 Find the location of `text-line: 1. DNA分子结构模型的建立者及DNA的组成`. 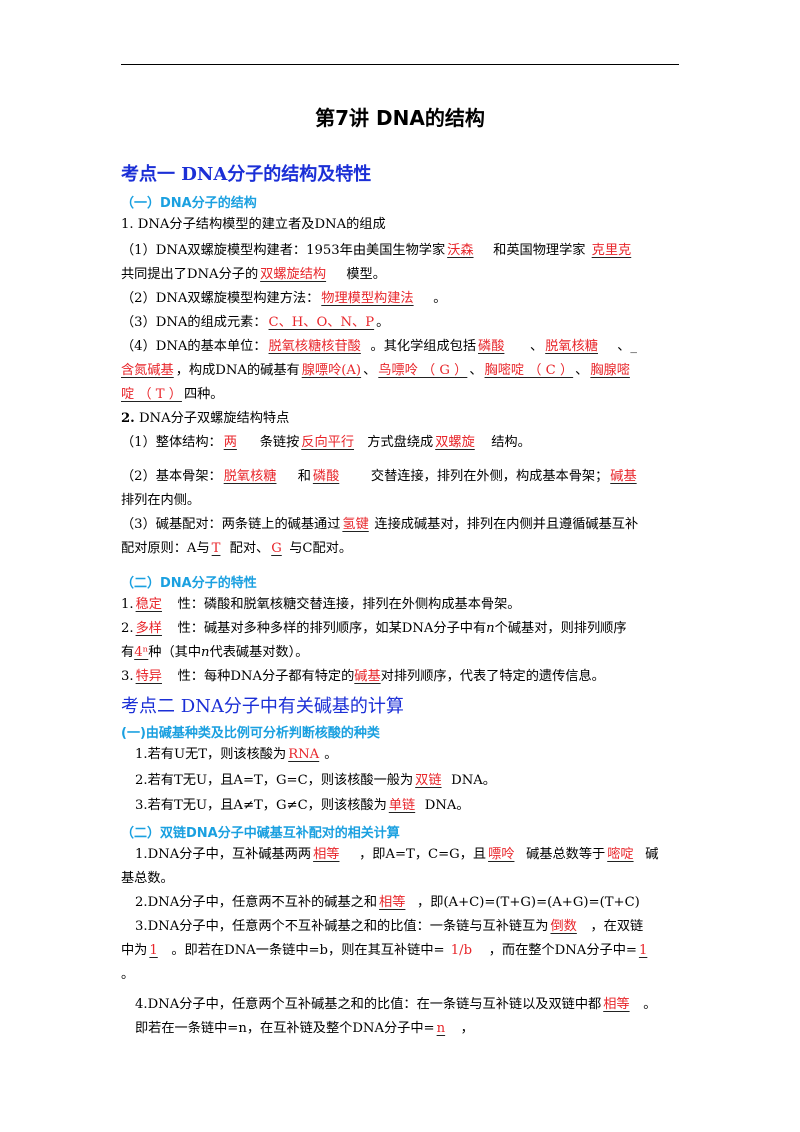

text-line: 1. DNA分子结构模型的建立者及DNA的组成 is located at coordinates (253, 224).